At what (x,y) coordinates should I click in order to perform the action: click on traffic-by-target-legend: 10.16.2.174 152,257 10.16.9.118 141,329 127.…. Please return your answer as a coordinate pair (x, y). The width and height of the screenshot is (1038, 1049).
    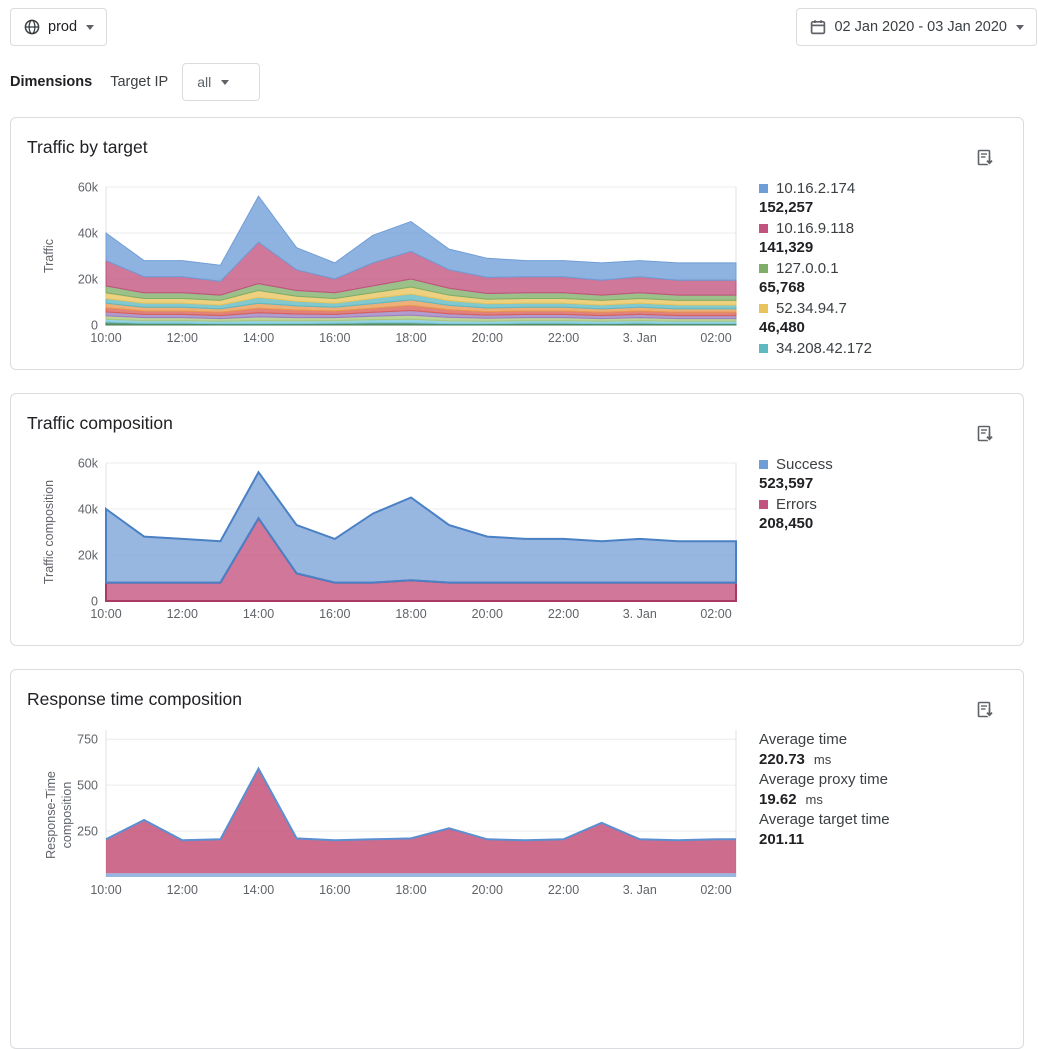
    Looking at the image, I should click on (890, 268).